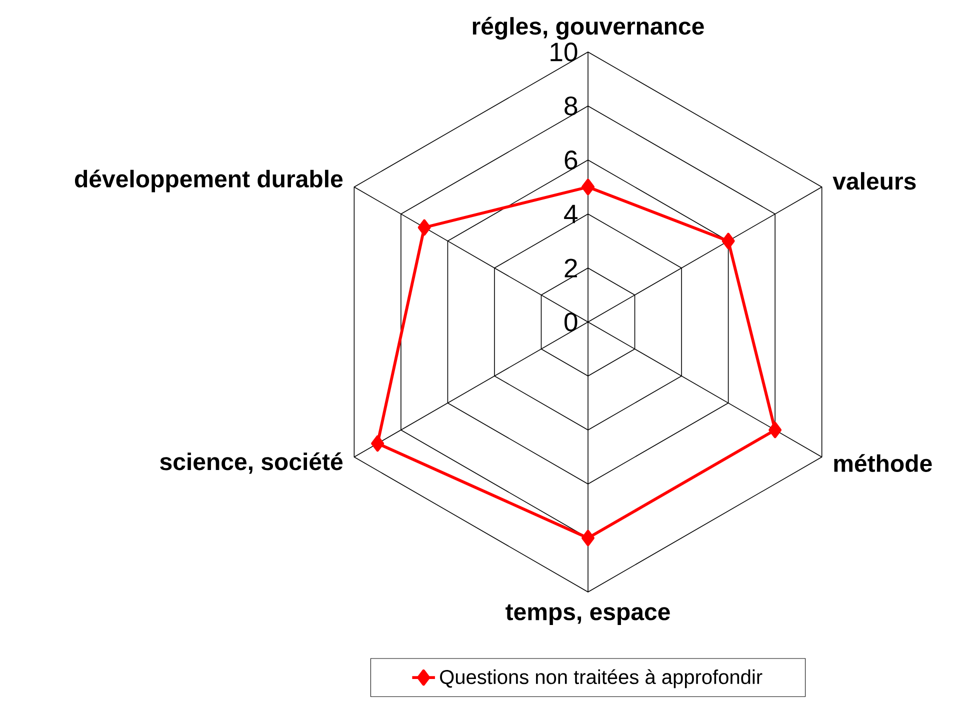 This screenshot has width=959, height=714. I want to click on y-tick-label: 2, so click(570, 268).